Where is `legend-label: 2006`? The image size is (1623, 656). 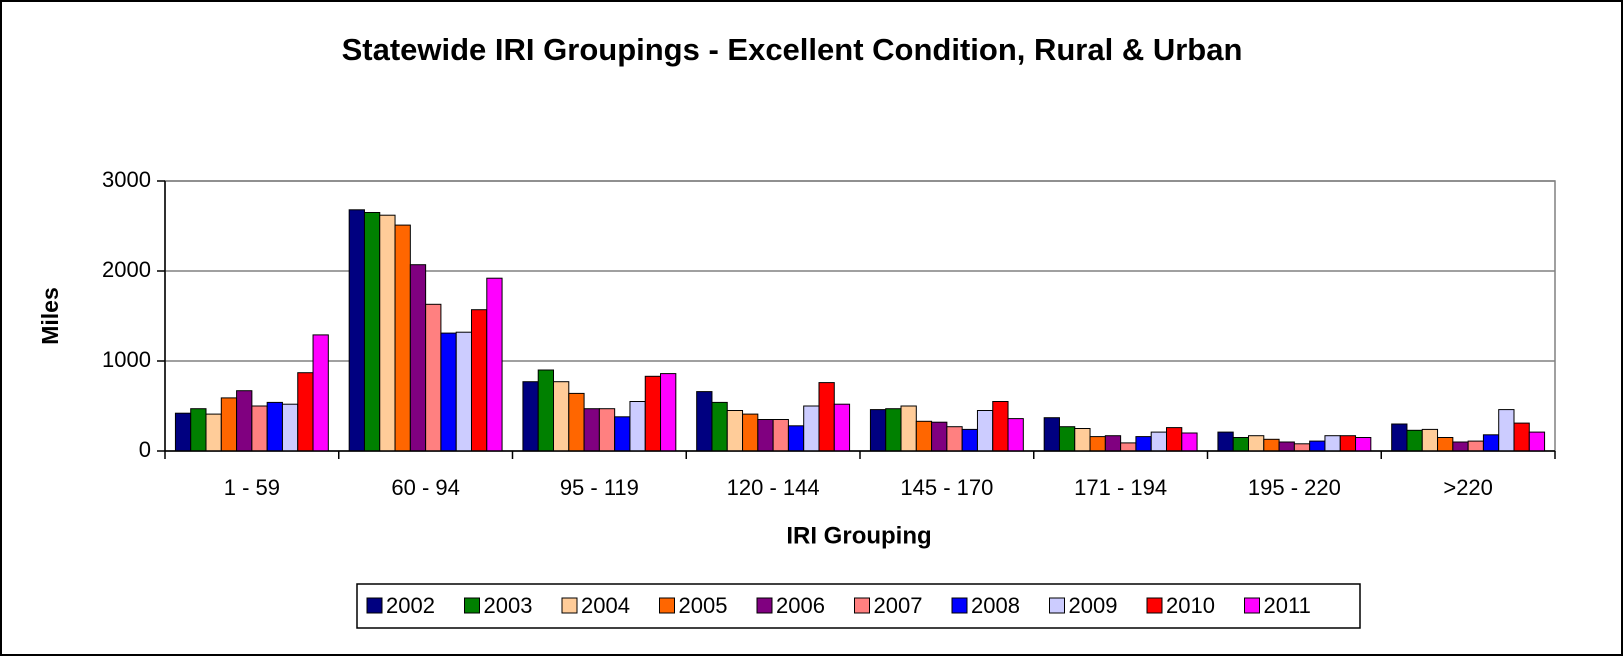 legend-label: 2006 is located at coordinates (800, 605).